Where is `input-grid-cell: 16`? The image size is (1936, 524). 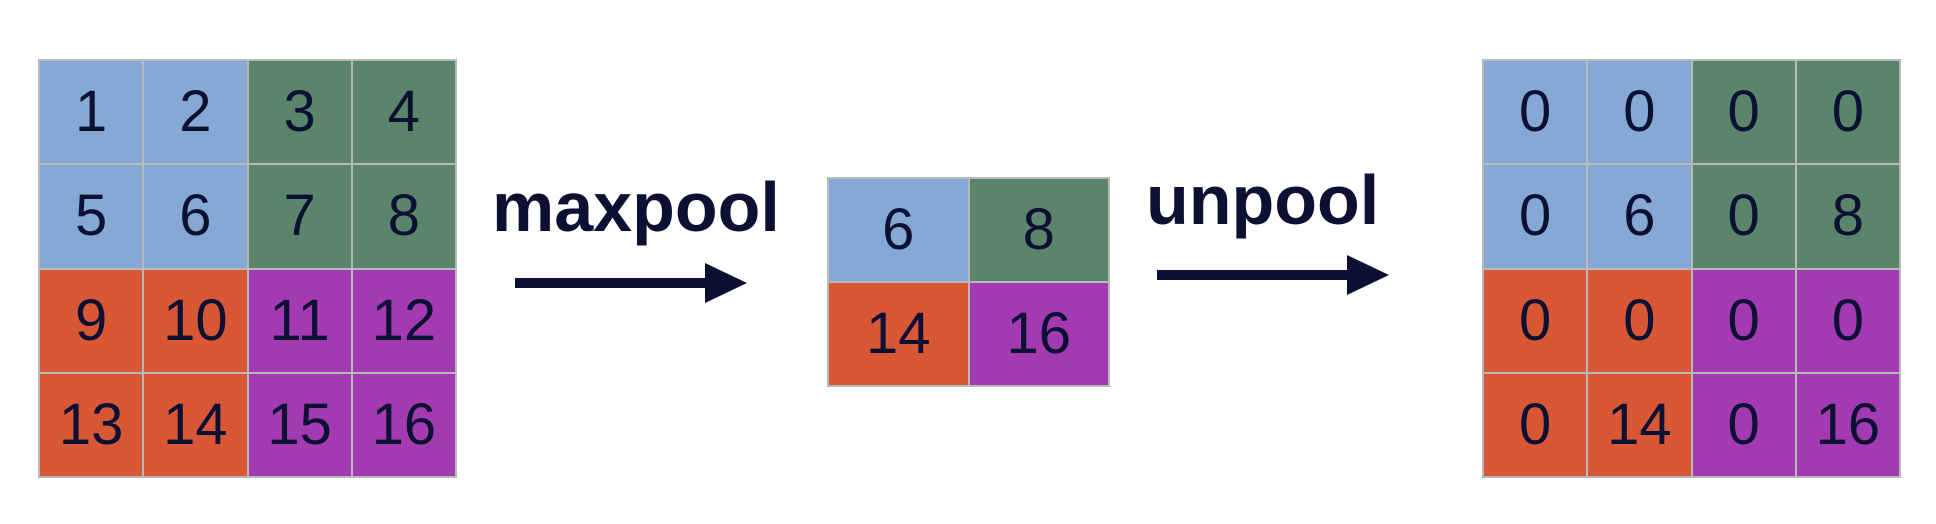 input-grid-cell: 16 is located at coordinates (403, 424).